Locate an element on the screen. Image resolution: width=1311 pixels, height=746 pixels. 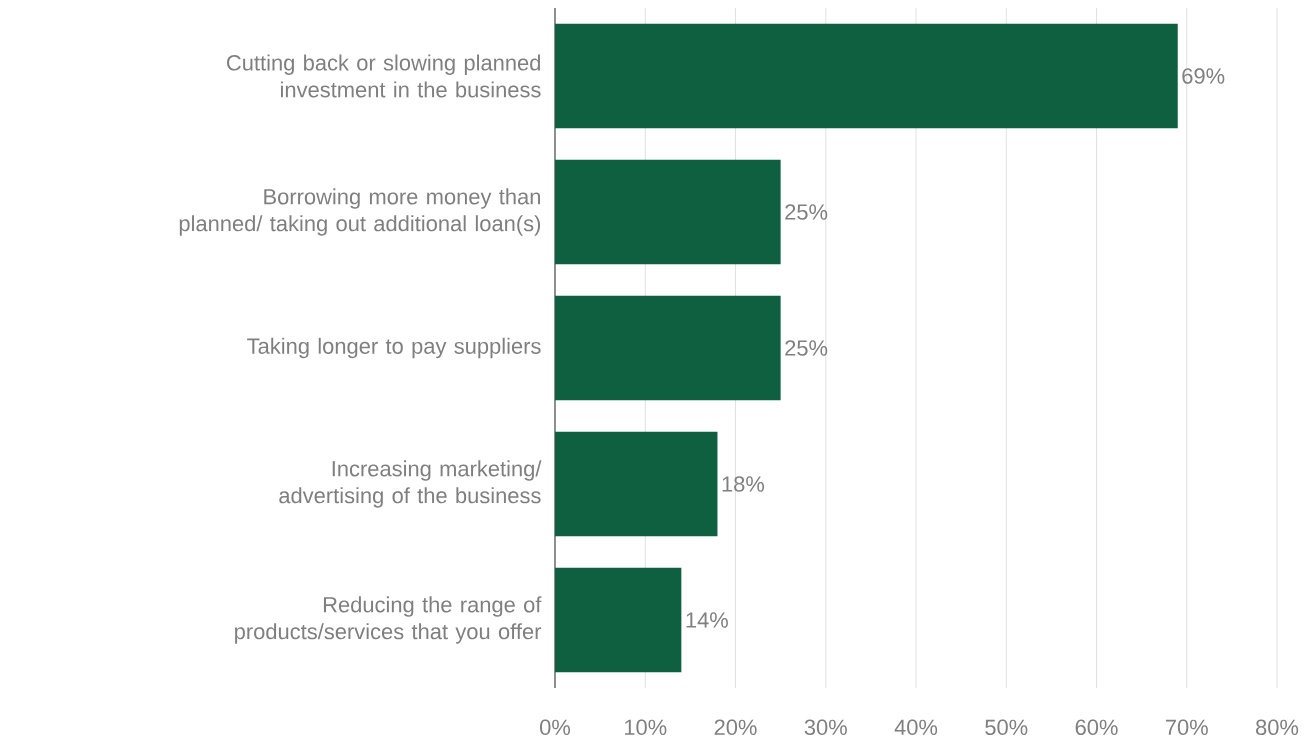
x-tick-label: 30% is located at coordinates (825, 727).